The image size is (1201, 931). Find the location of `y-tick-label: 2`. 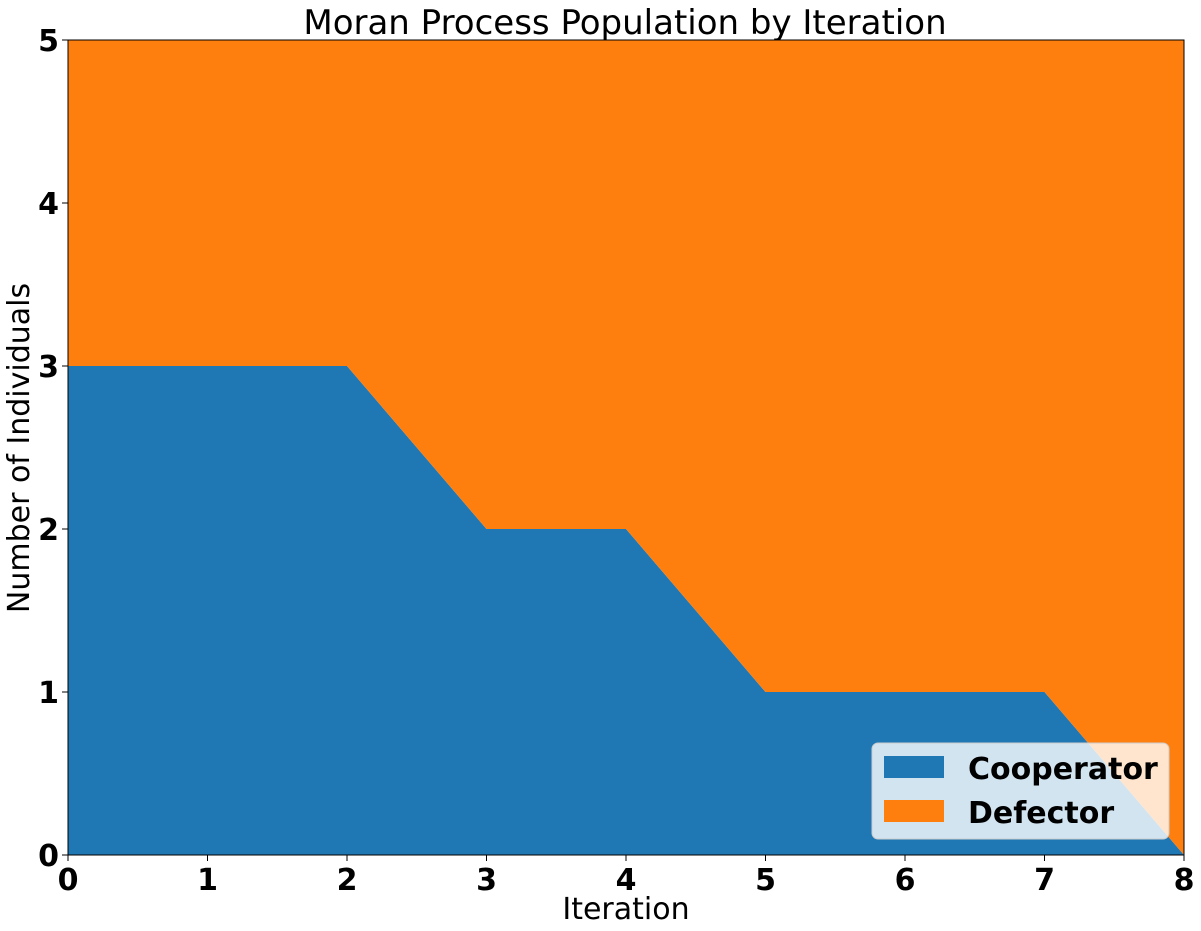

y-tick-label: 2 is located at coordinates (48, 530).